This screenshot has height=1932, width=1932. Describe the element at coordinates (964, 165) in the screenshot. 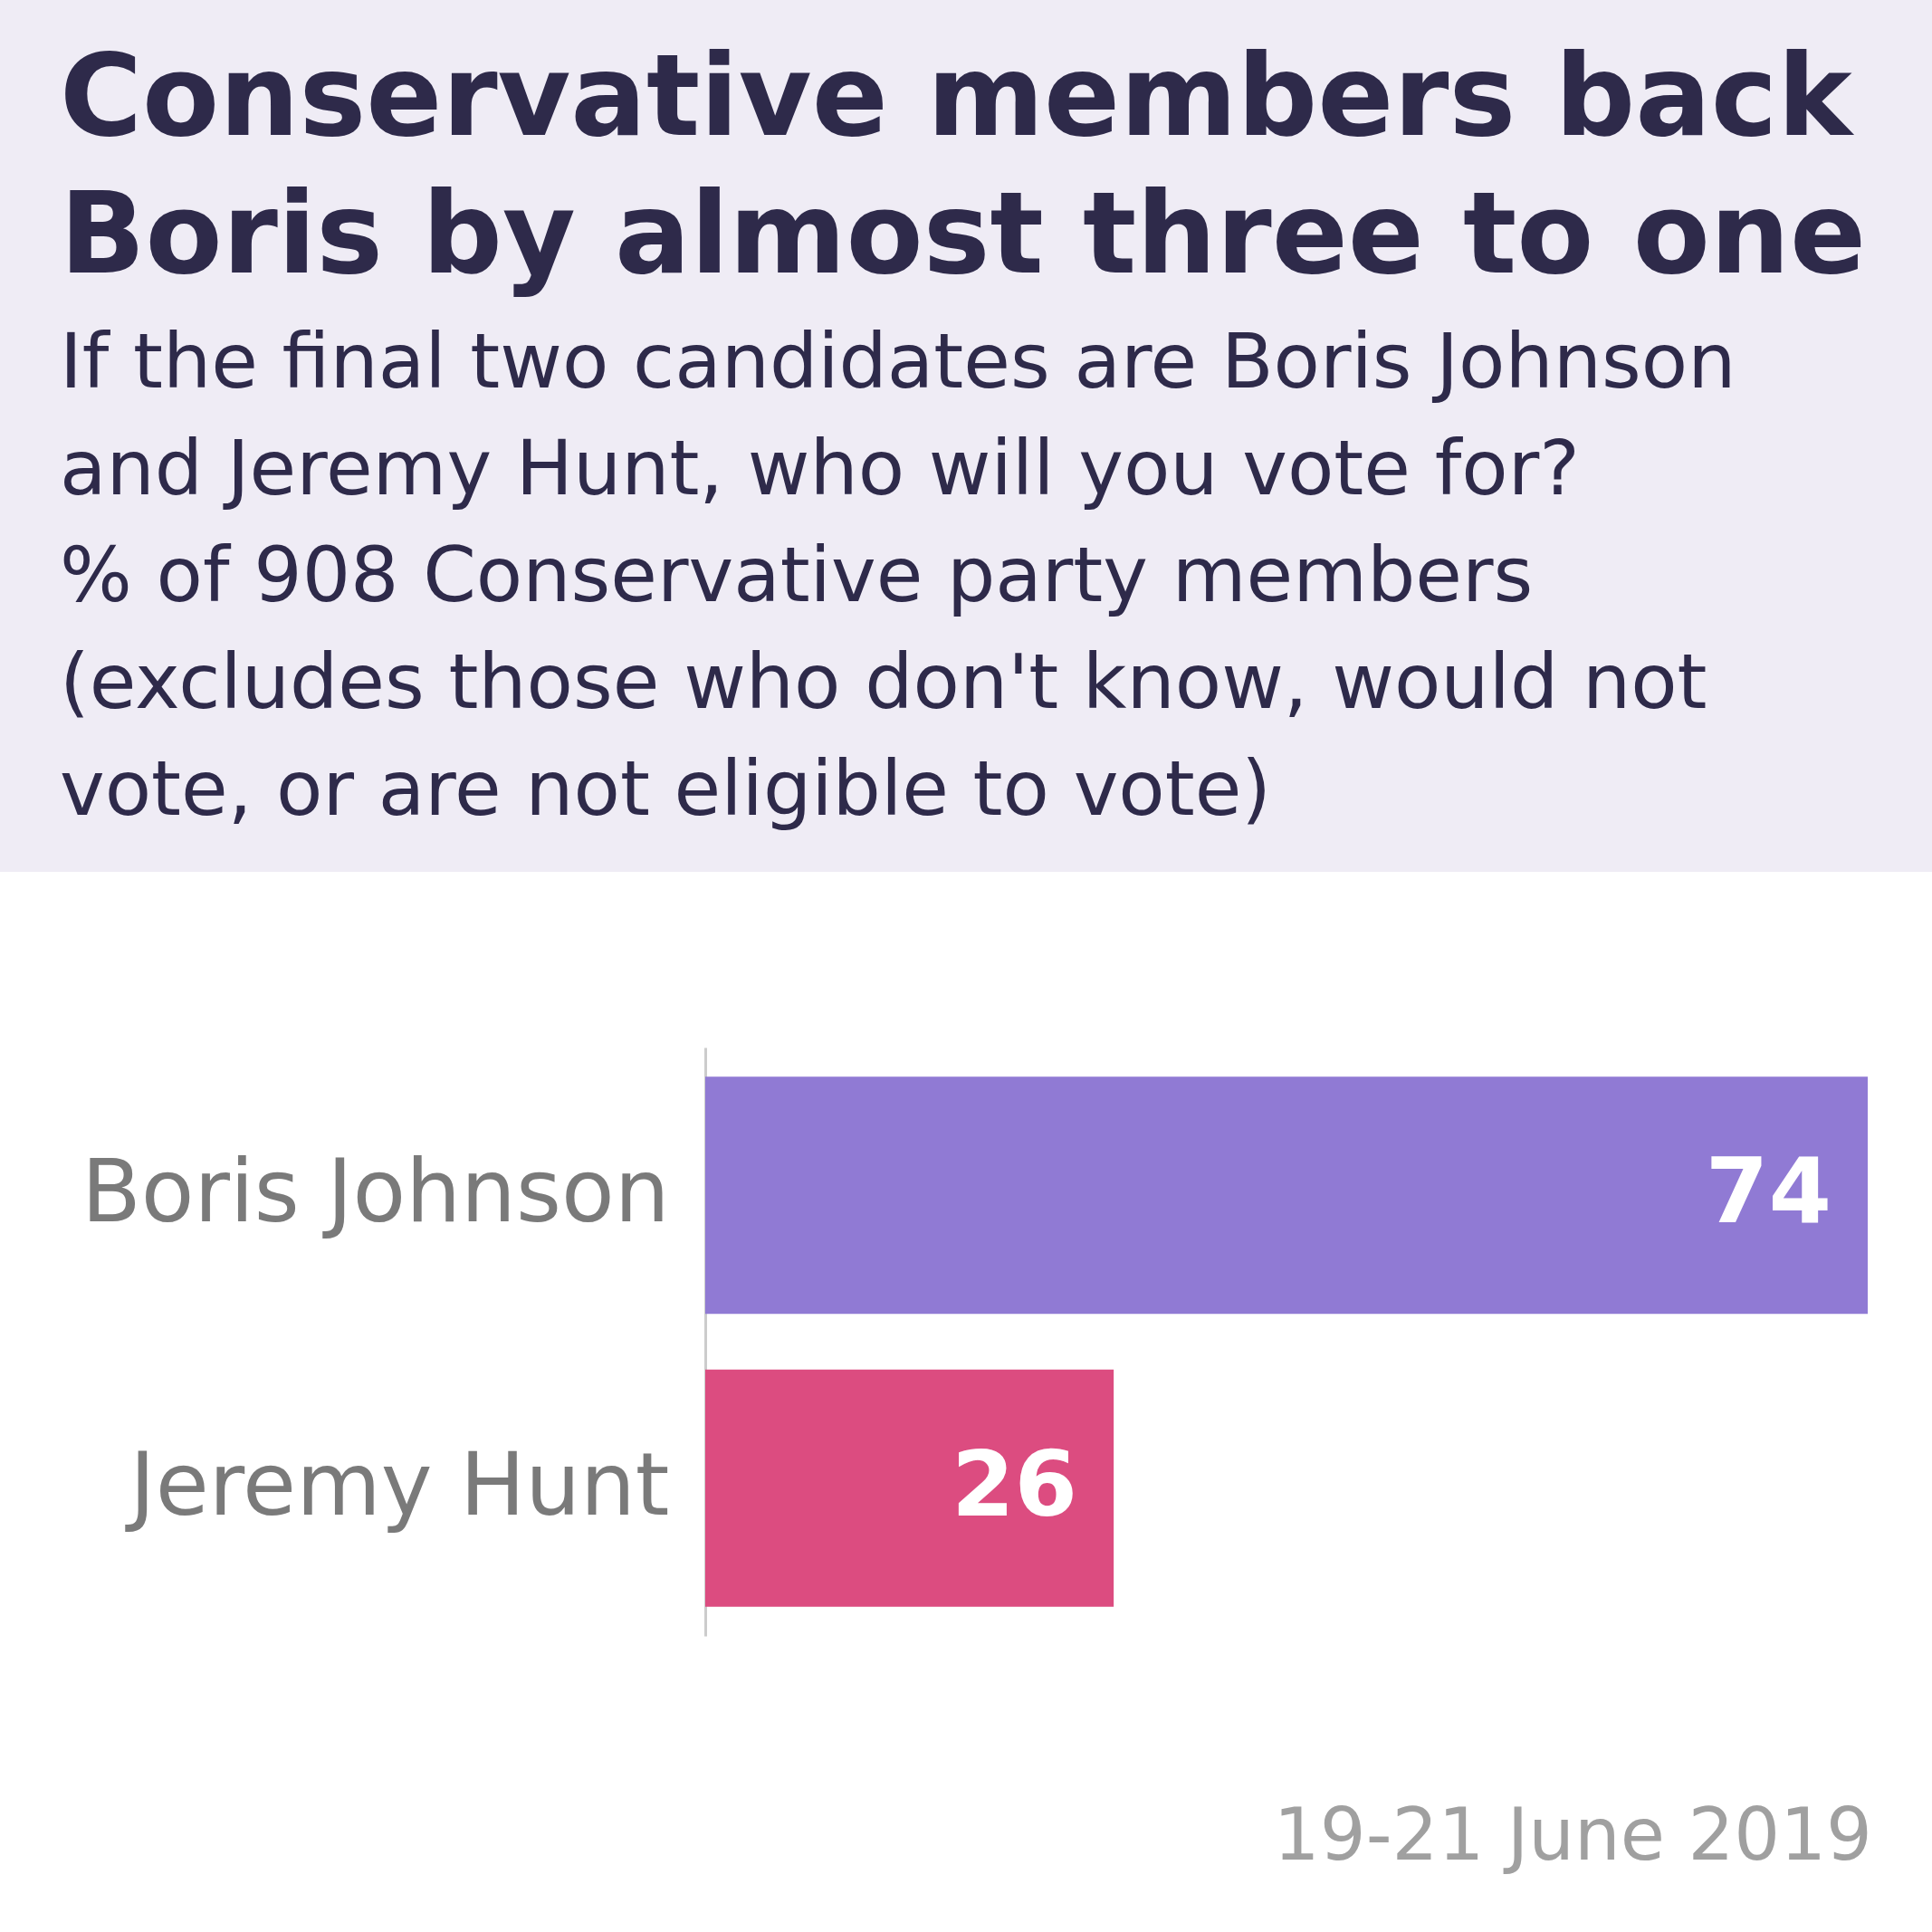

I see `chart-title: Conservative members back Boris by almost three to one` at that location.